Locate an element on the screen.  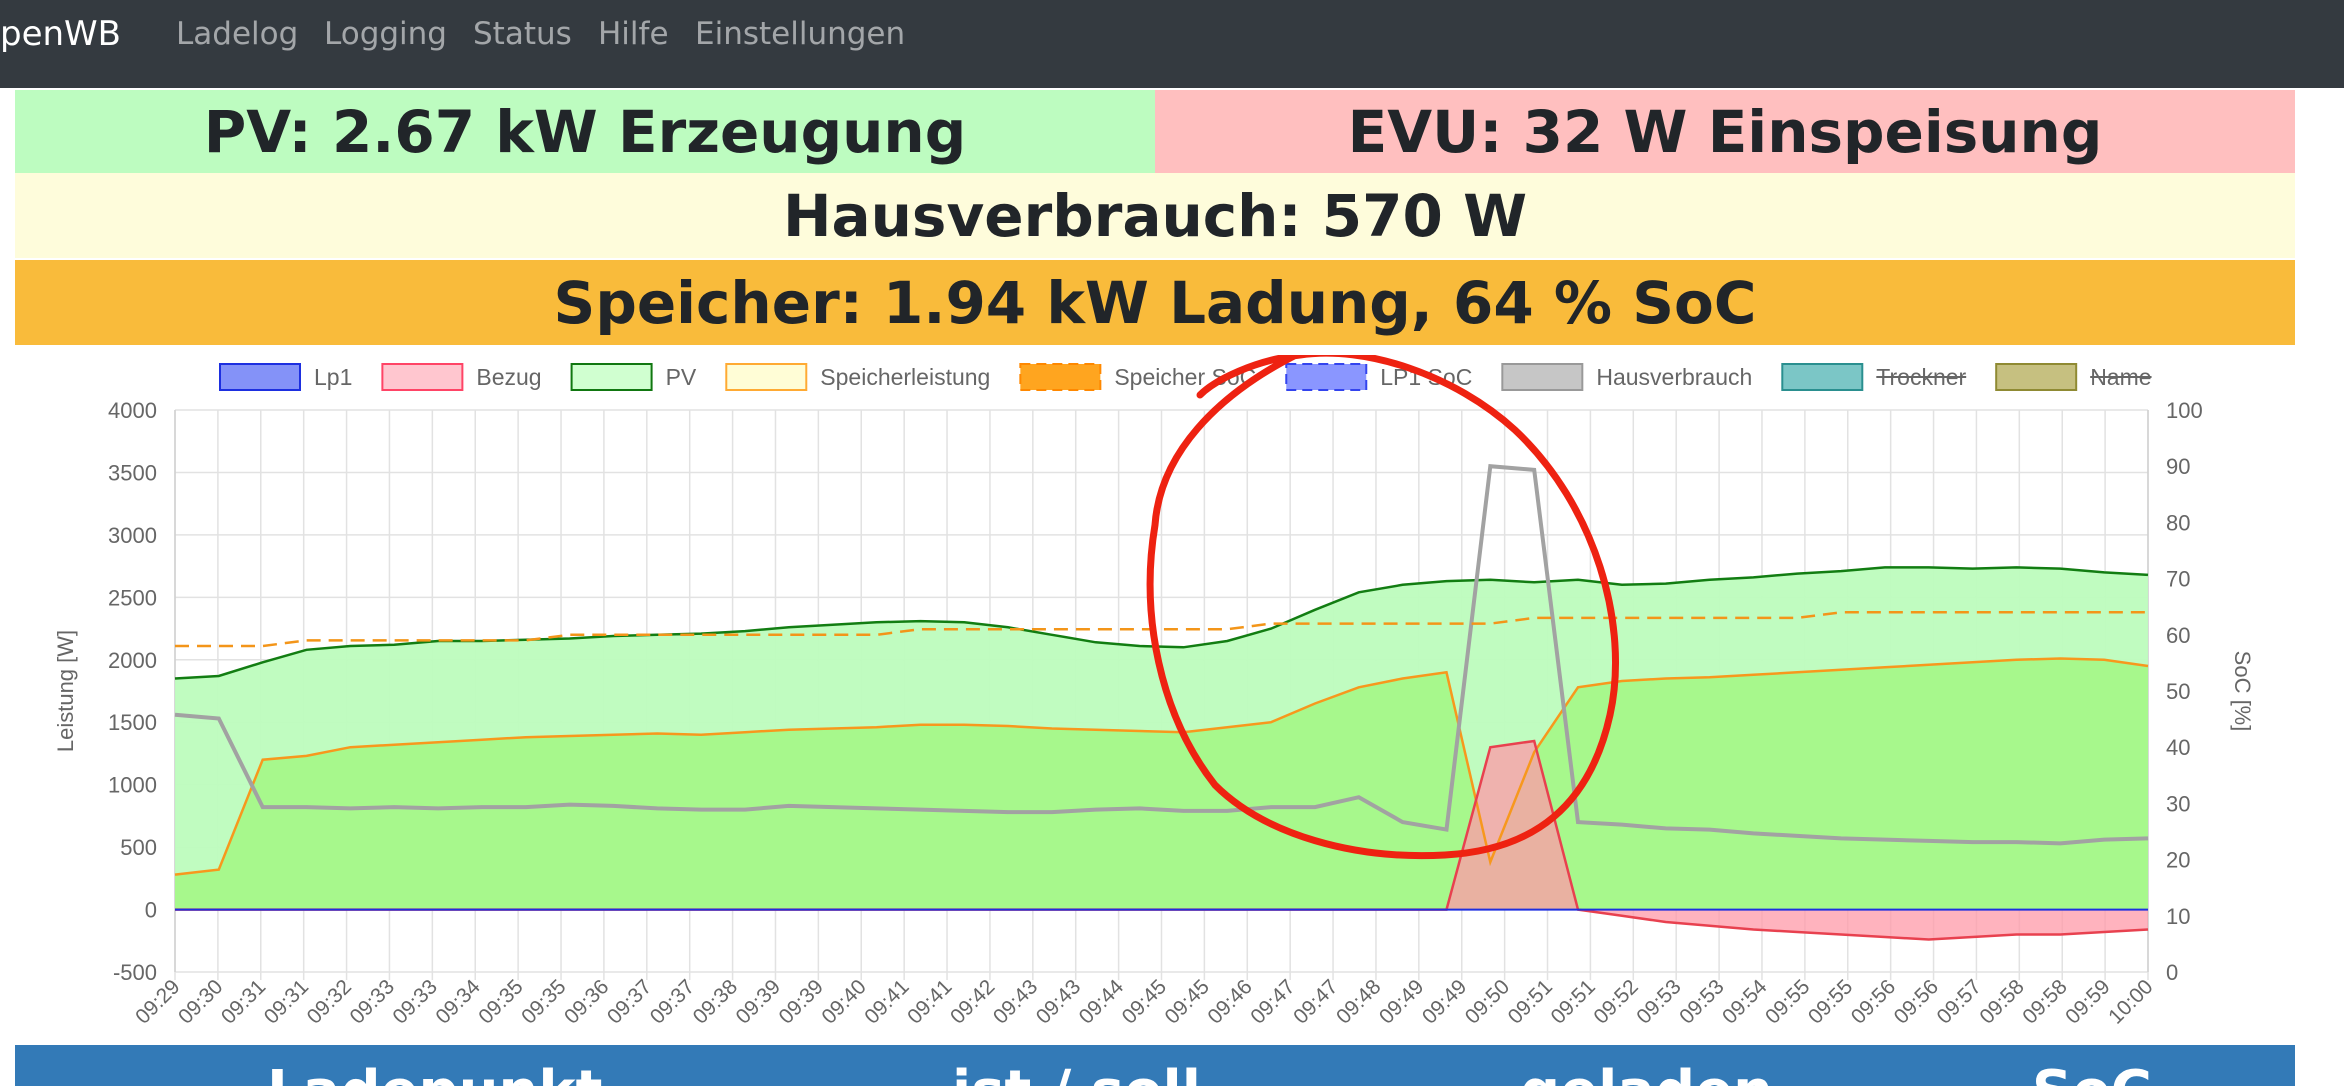
header-ladepunkt: Ladepunkt is located at coordinates (434, 1072).